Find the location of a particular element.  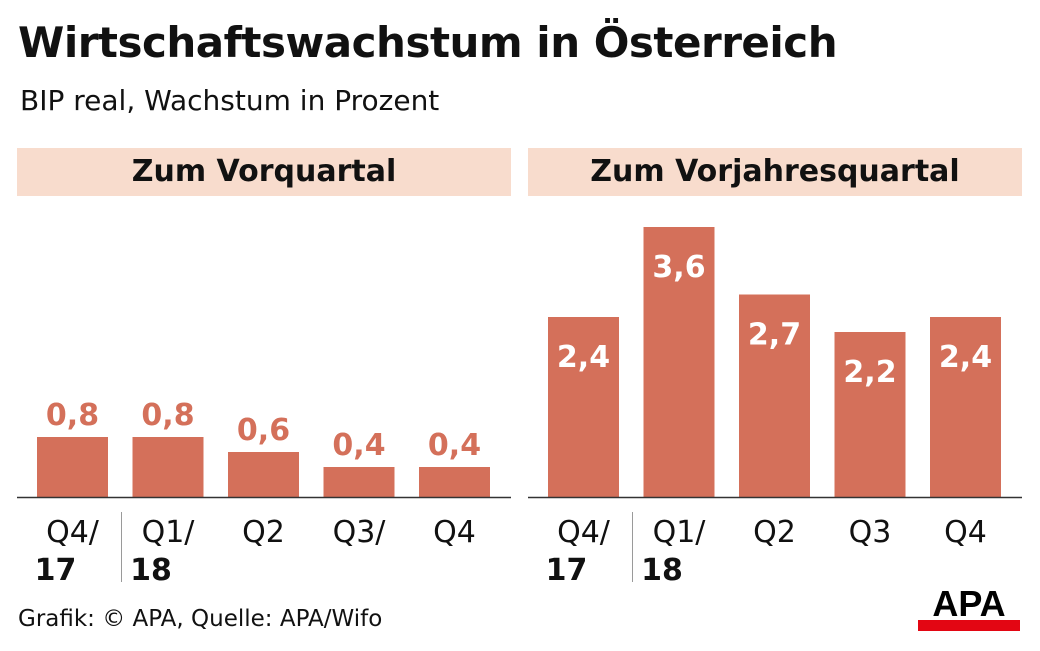

apa-logo-bar is located at coordinates (969, 625).